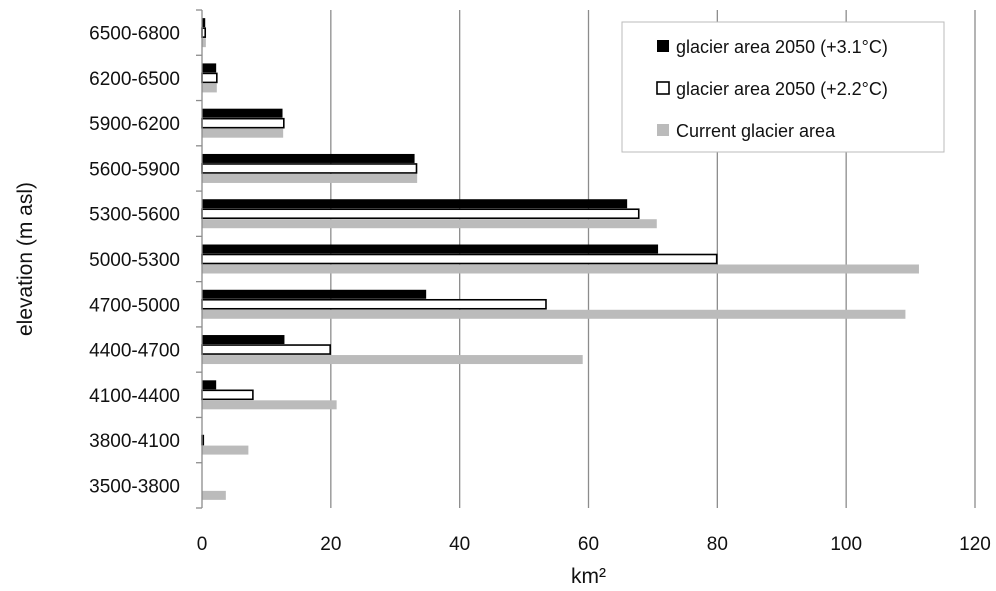  Describe the element at coordinates (330, 544) in the screenshot. I see `x-tick-label: 20` at that location.